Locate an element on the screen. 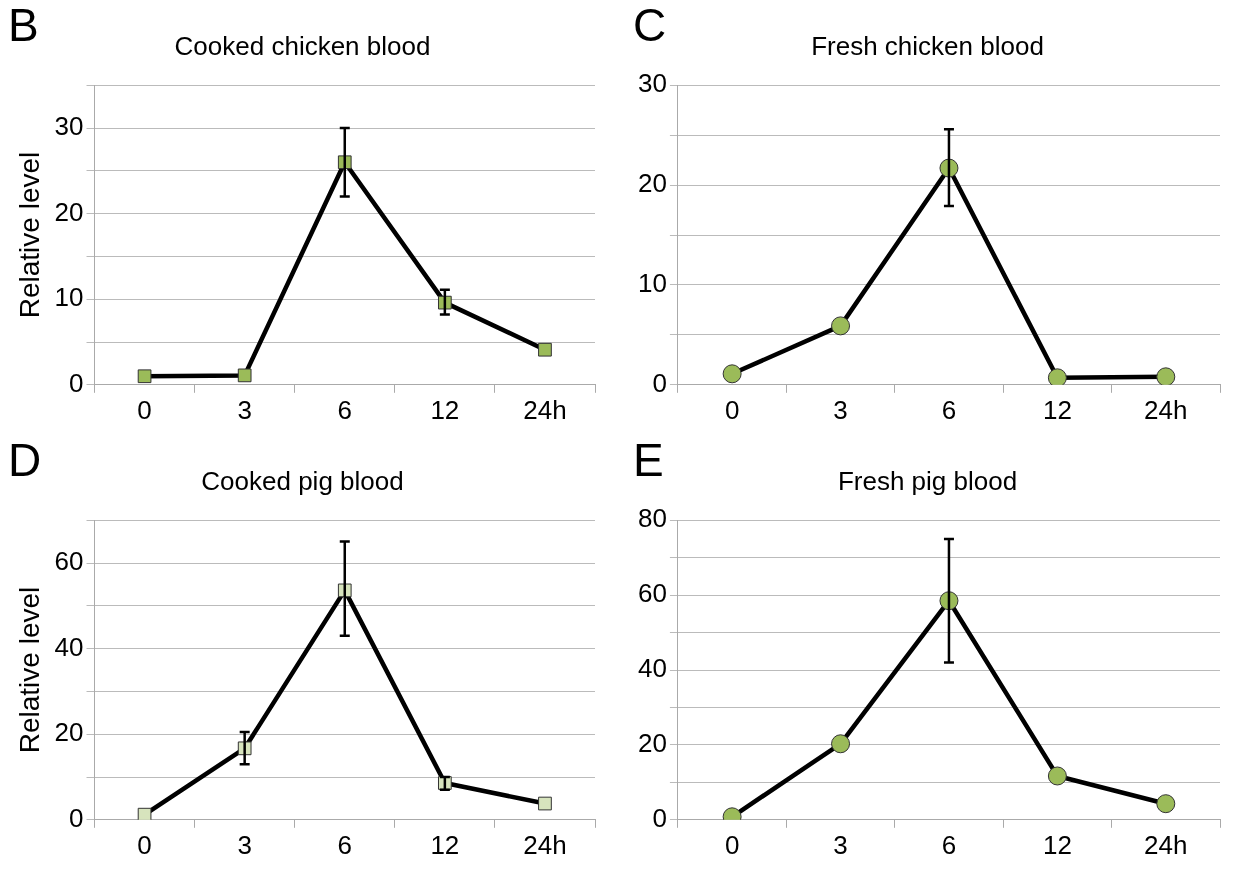  chart-title: Cooked pig blood is located at coordinates (302, 480).